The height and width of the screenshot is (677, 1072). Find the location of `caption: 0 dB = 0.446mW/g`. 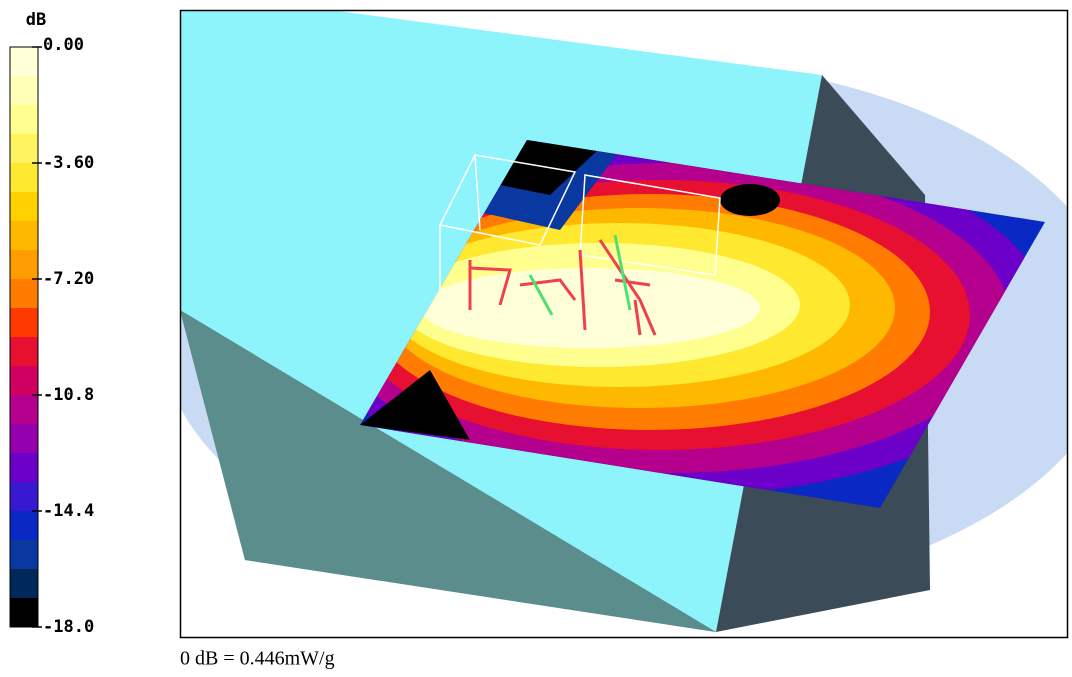

caption: 0 dB = 0.446mW/g is located at coordinates (257, 659).